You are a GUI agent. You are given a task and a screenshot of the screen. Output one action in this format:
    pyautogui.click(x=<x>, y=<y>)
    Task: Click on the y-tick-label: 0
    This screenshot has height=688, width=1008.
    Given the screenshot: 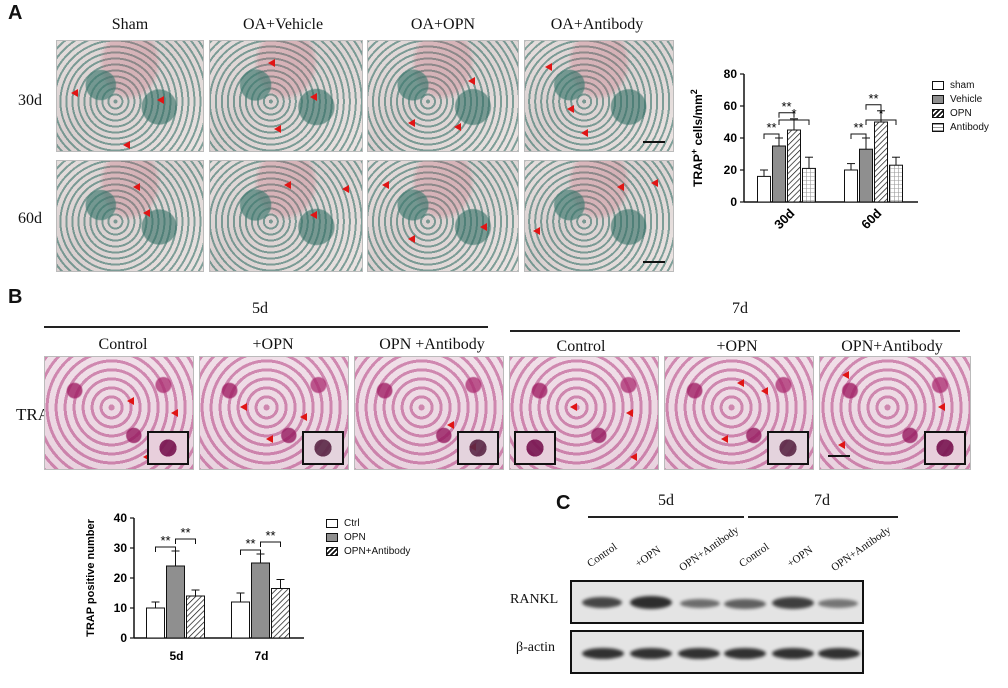 What is the action you would take?
    pyautogui.click(x=123, y=638)
    